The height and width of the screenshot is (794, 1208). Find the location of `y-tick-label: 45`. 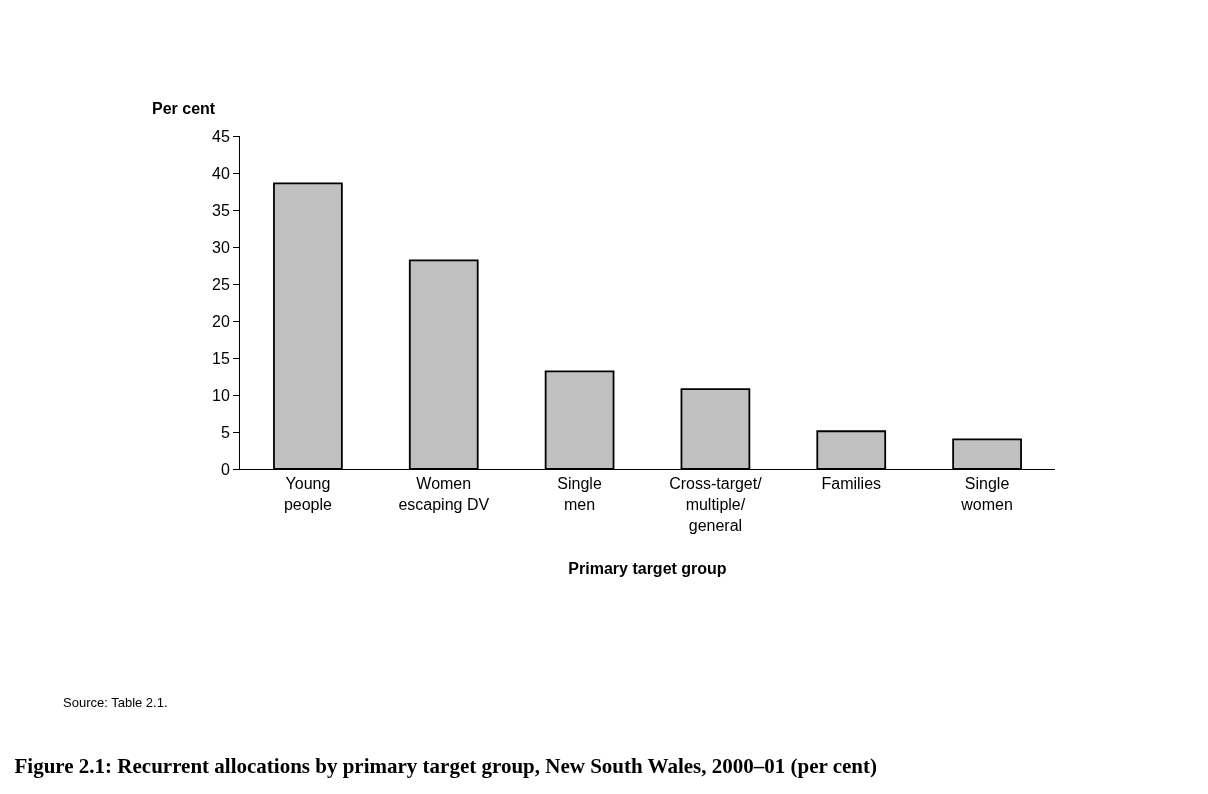

y-tick-label: 45 is located at coordinates (221, 136).